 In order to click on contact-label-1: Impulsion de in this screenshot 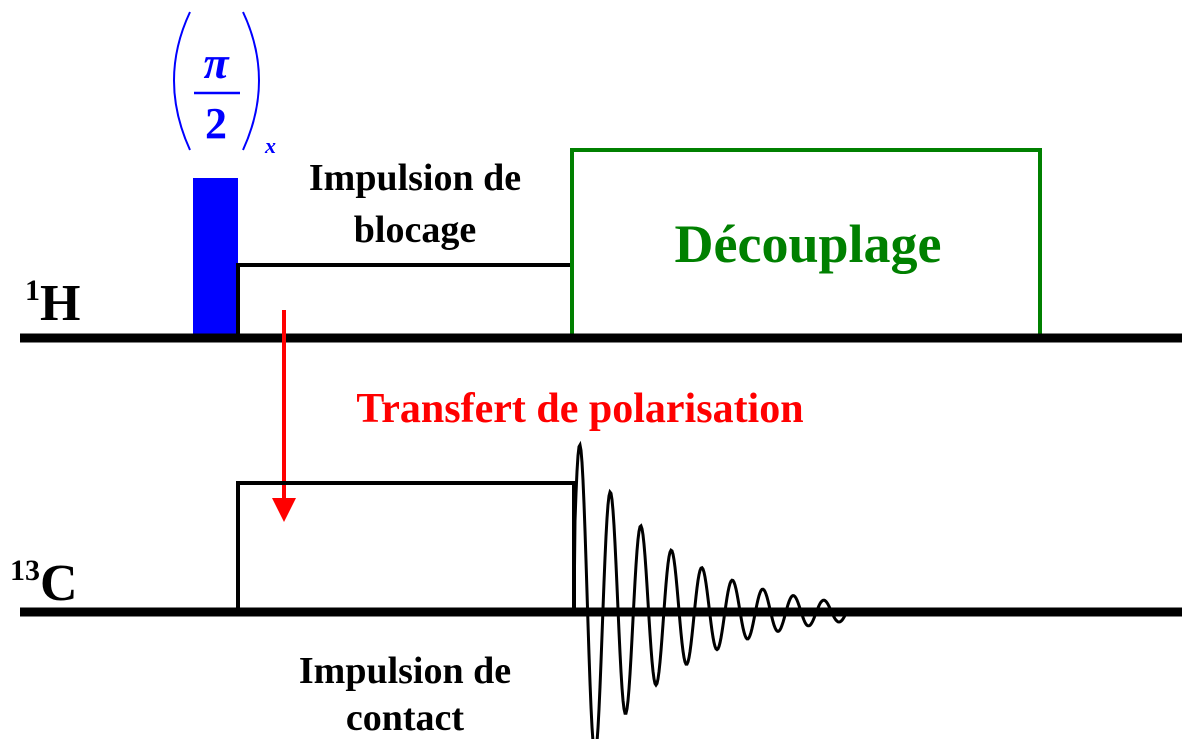, I will do `click(405, 671)`.